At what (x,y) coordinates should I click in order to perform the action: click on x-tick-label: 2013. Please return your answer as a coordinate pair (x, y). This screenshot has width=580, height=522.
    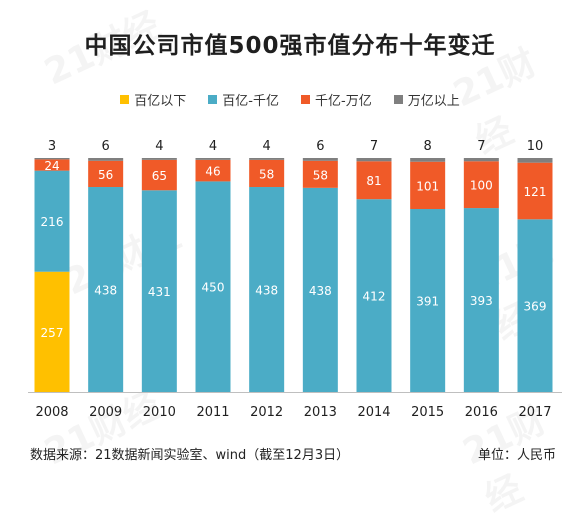
    Looking at the image, I should click on (320, 412).